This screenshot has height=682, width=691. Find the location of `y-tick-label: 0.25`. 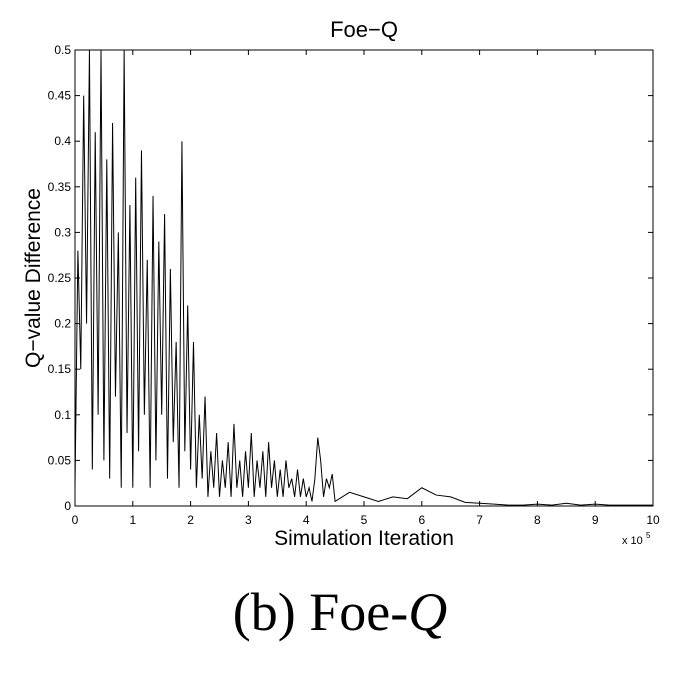

y-tick-label: 0.25 is located at coordinates (60, 278).